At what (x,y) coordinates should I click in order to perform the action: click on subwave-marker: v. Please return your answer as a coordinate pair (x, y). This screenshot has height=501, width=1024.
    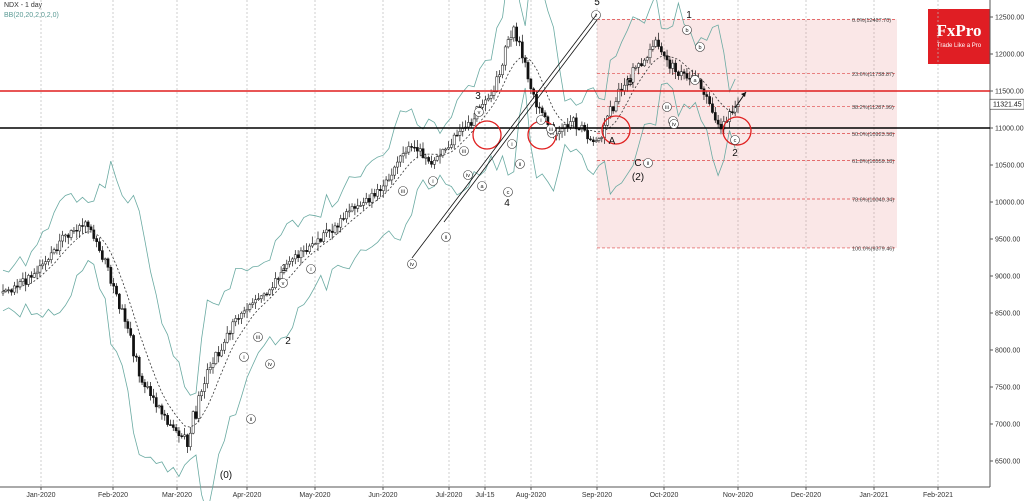
    Looking at the image, I should click on (479, 112).